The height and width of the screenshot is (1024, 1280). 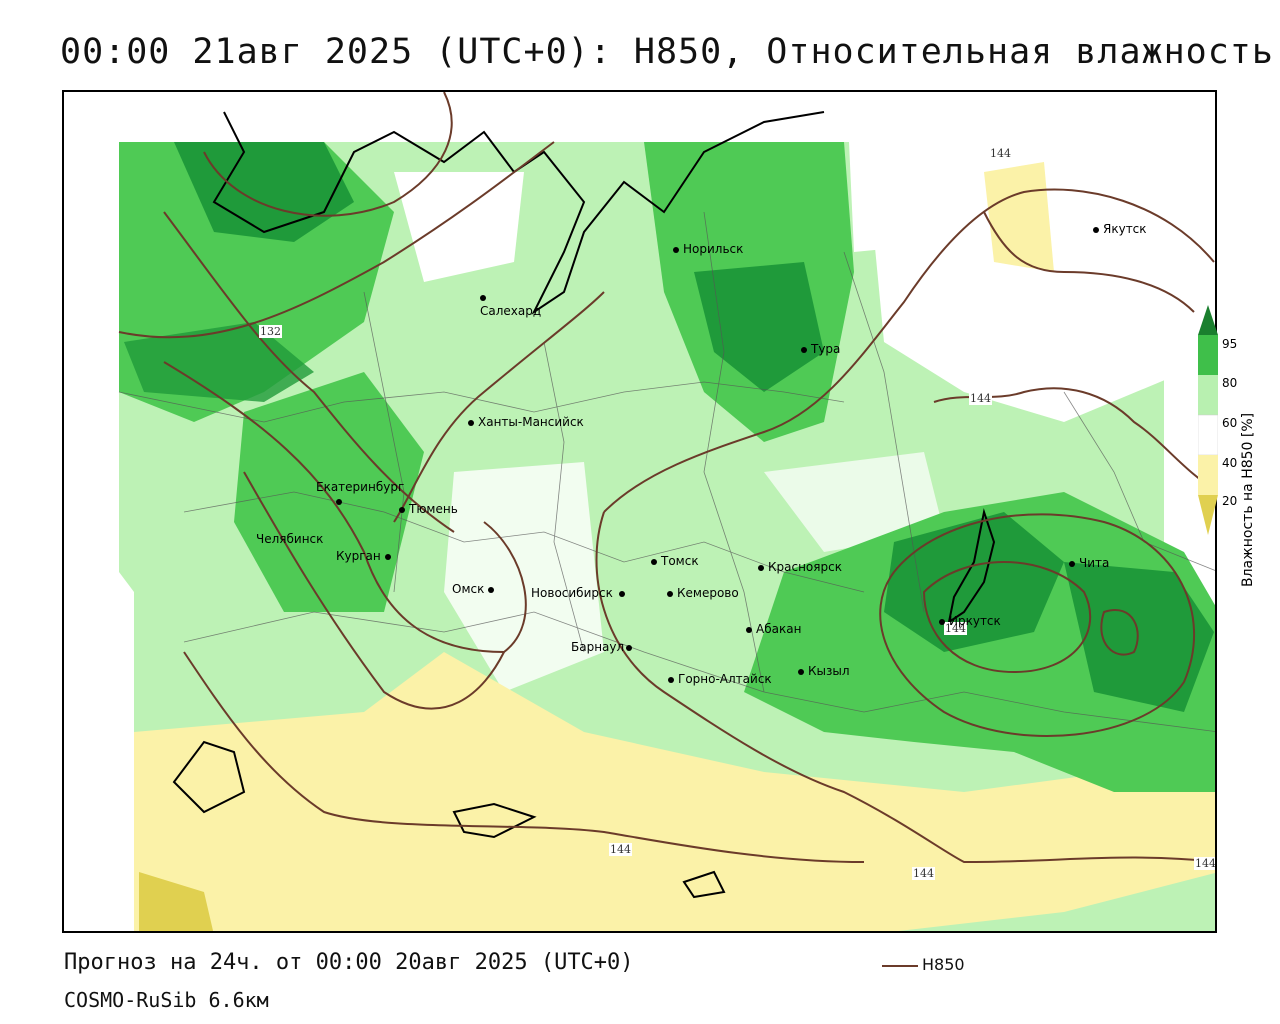 I want to click on city-label: Чита, so click(x=1089, y=563).